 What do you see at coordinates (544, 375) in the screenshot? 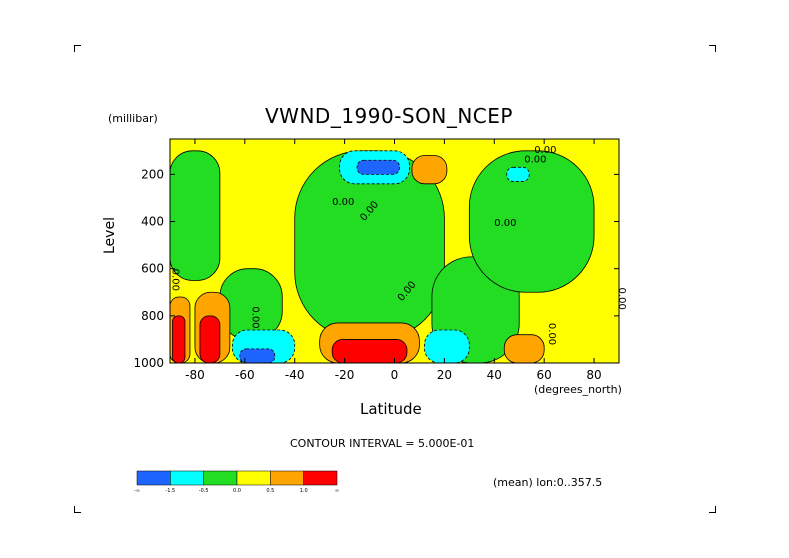
I see `x-tick-label-7: 60` at bounding box center [544, 375].